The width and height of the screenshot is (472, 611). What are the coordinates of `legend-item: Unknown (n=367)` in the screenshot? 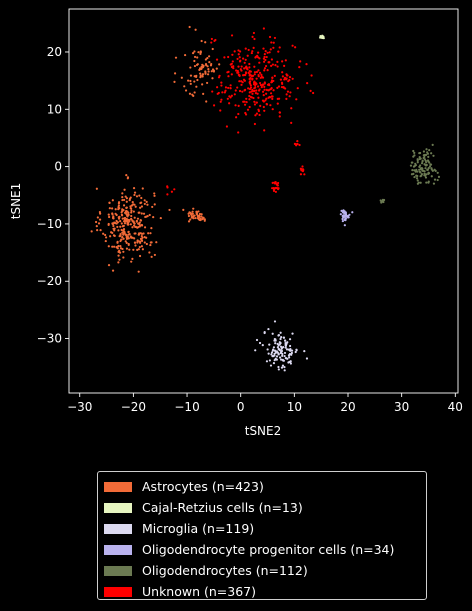 It's located at (265, 591).